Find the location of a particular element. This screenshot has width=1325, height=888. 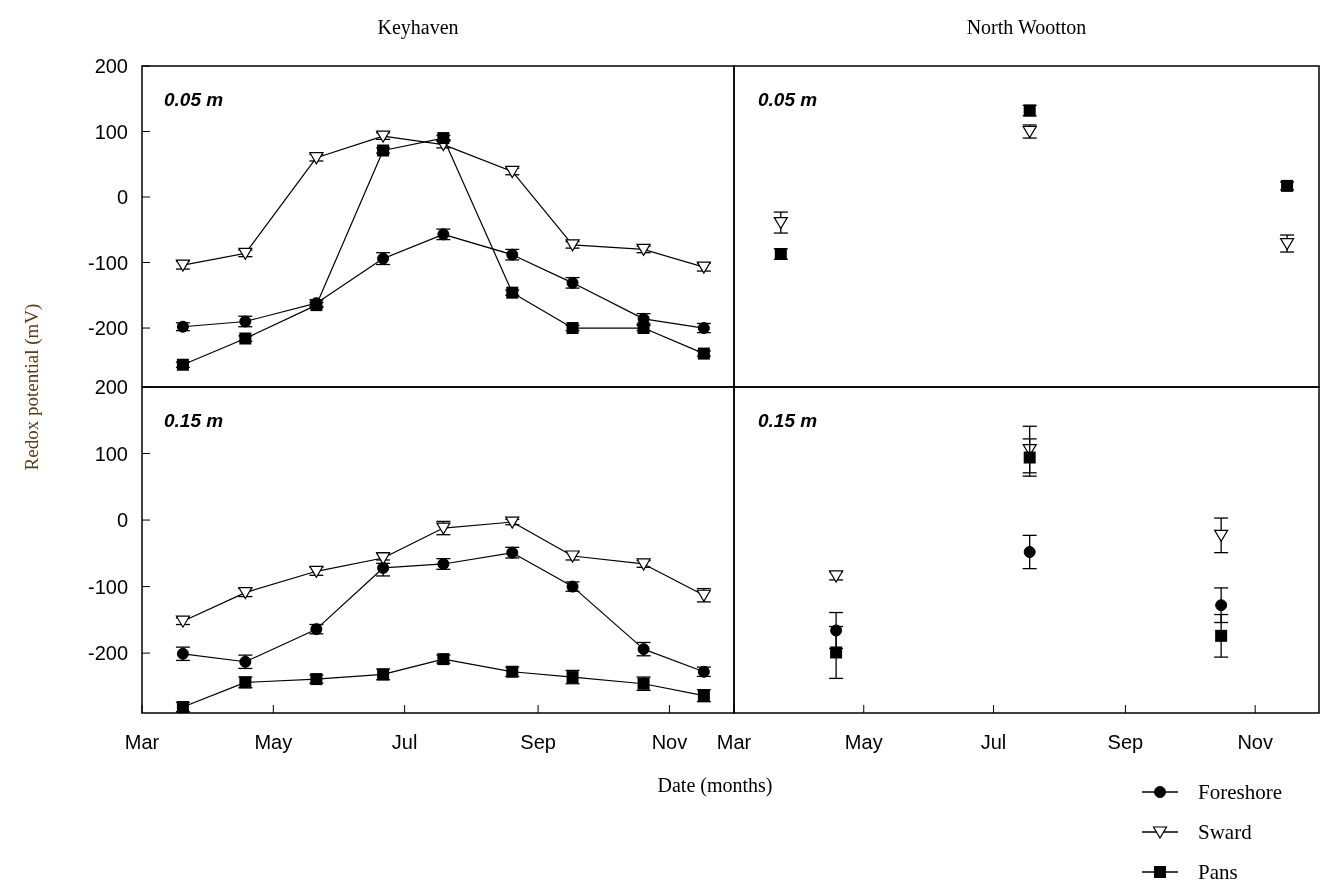

chart-title: Keyhaven is located at coordinates (418, 27).